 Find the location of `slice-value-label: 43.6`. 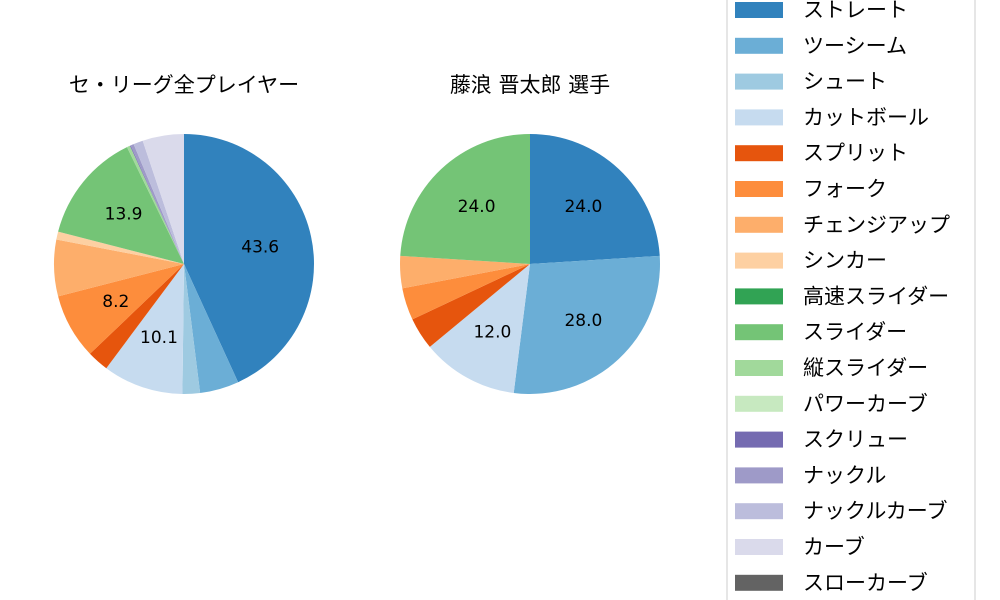

slice-value-label: 43.6 is located at coordinates (260, 247).